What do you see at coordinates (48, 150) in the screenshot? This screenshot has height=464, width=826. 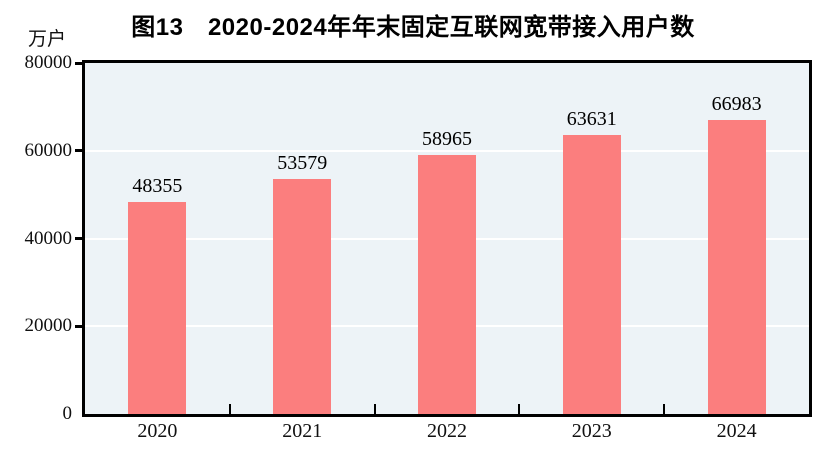 I see `y-axis-label-60000: 60000` at bounding box center [48, 150].